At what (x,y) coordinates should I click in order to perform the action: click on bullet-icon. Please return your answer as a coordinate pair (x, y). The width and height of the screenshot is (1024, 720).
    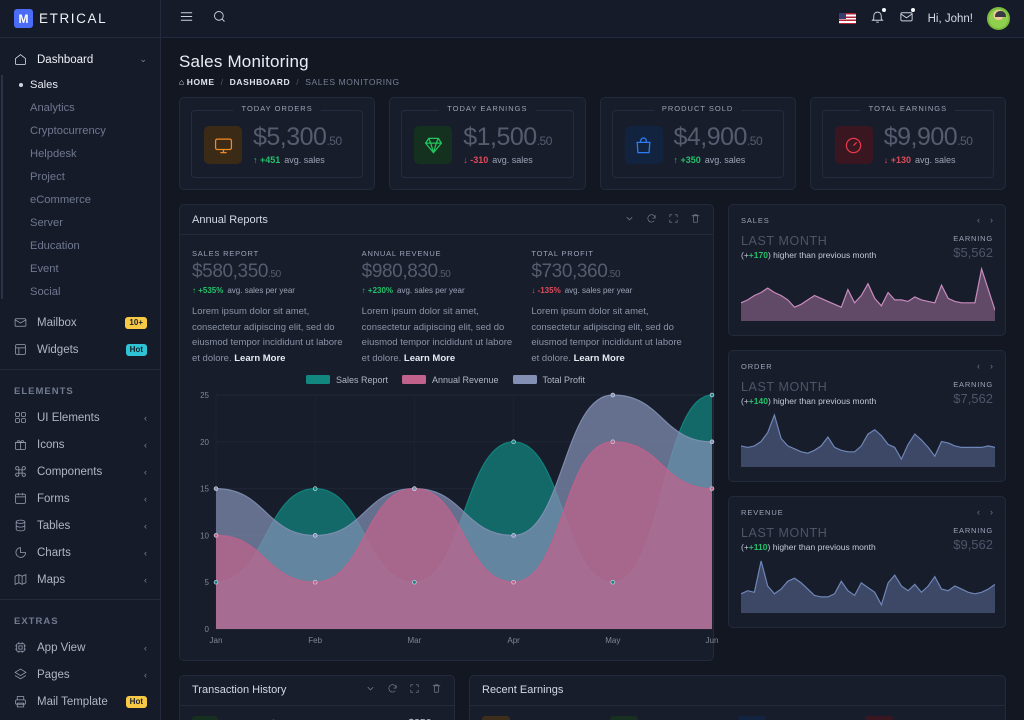
    Looking at the image, I should click on (21, 84).